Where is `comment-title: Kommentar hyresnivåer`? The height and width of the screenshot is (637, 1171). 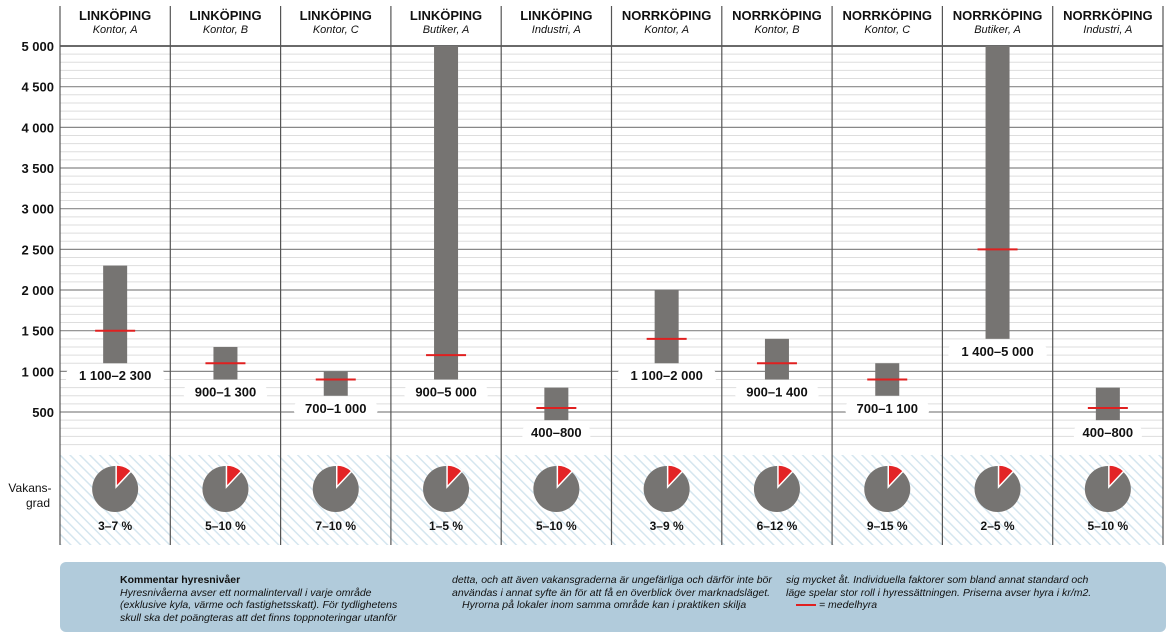 comment-title: Kommentar hyresnivåer is located at coordinates (180, 580).